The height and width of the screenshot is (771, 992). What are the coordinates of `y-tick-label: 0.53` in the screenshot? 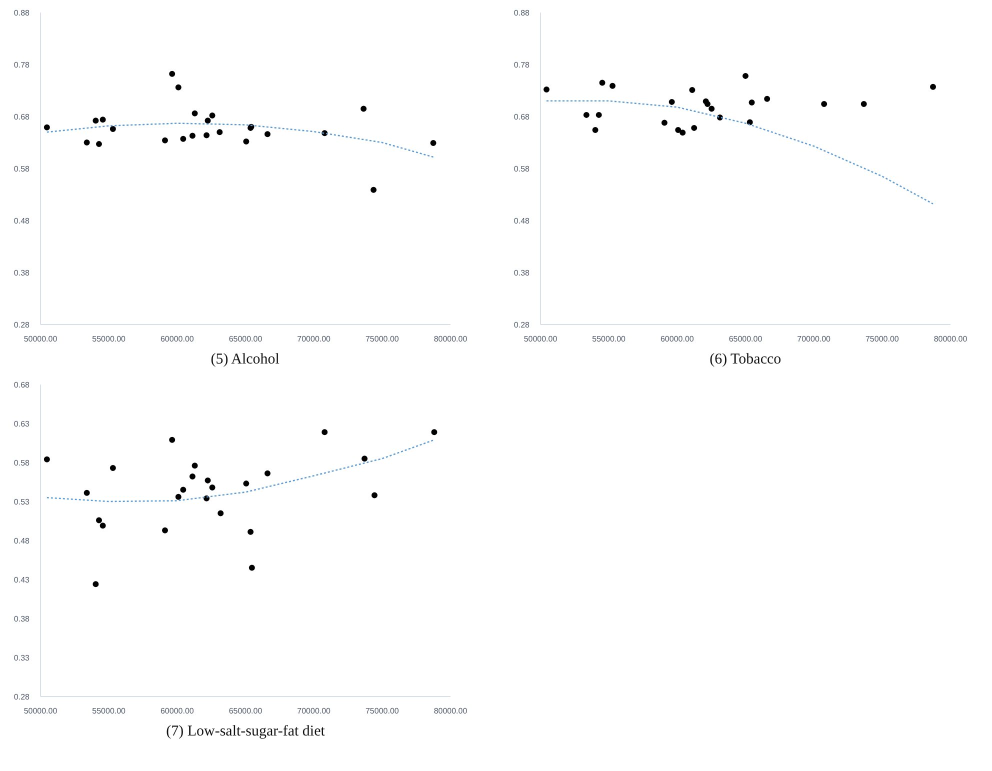 It's located at (22, 502).